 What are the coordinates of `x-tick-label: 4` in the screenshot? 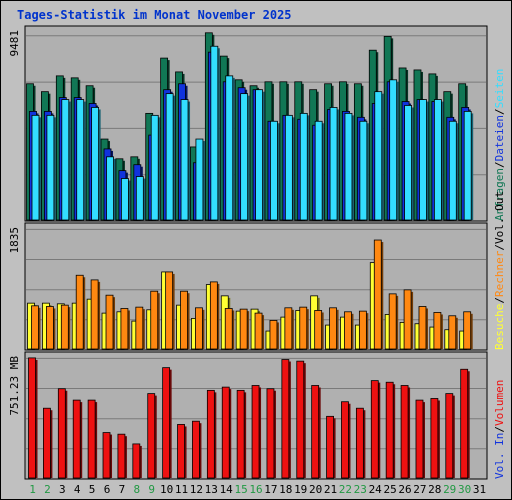 It's located at (77, 489).